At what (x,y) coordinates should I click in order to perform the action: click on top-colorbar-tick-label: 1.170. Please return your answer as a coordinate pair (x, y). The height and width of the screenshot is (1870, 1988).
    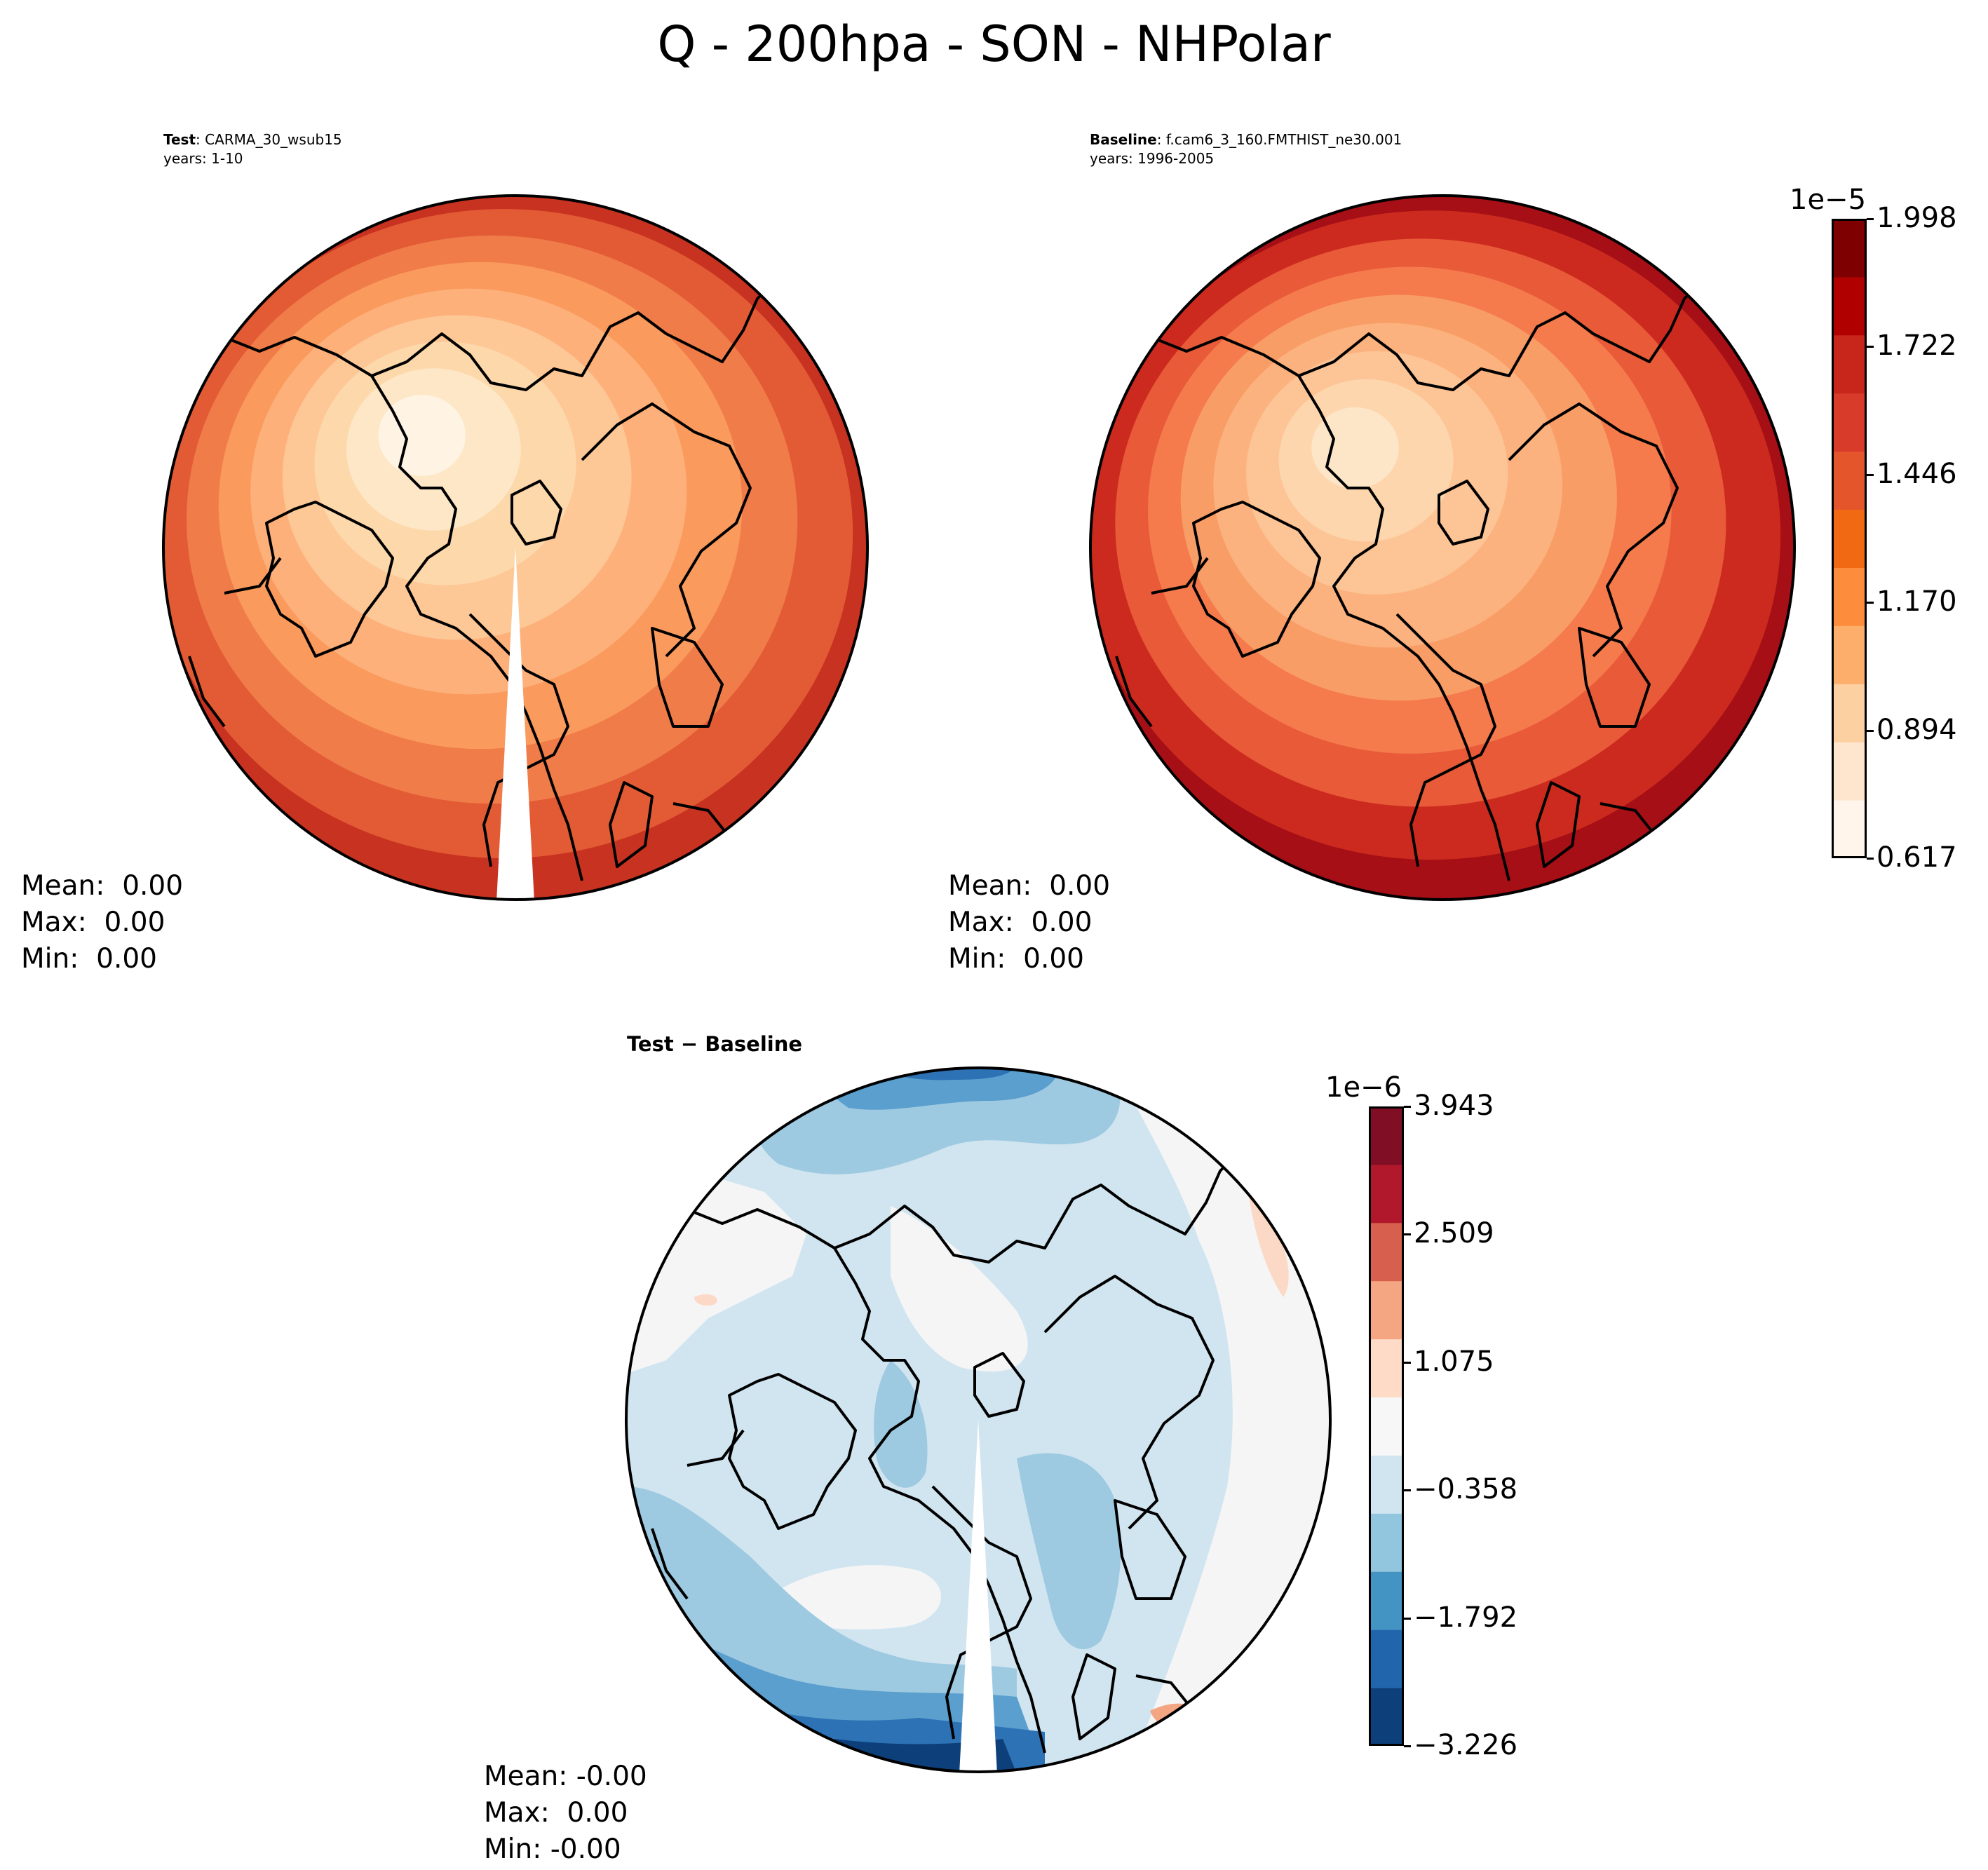
    Looking at the image, I should click on (1917, 601).